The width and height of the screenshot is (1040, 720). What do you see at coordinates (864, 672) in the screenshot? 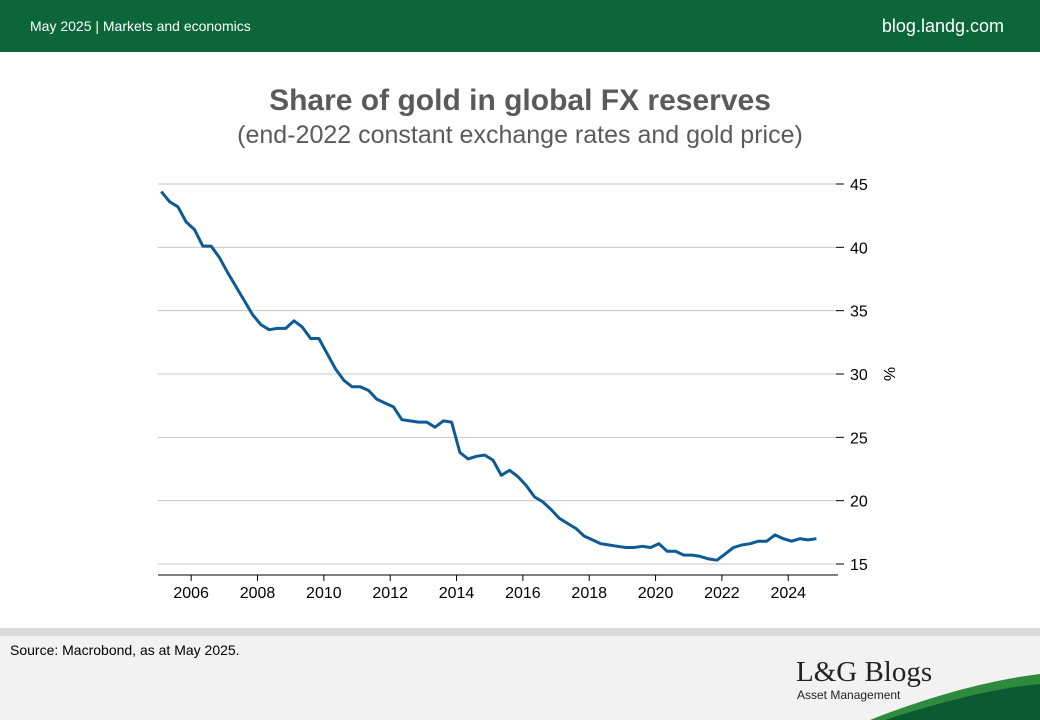
I see `brand-logo-title: L&G Blogs` at bounding box center [864, 672].